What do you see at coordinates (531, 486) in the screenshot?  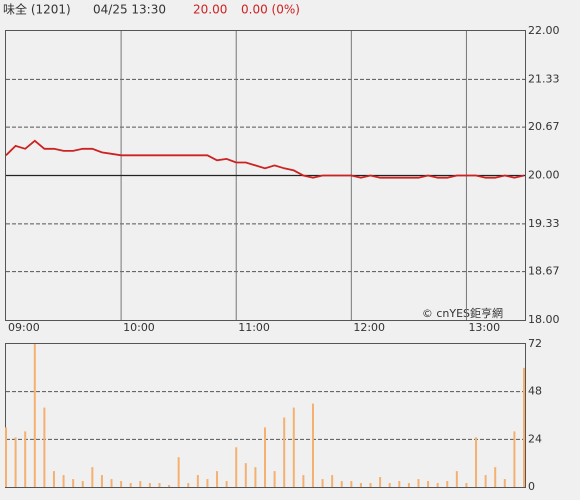 I see `y-tick-label: 0` at bounding box center [531, 486].